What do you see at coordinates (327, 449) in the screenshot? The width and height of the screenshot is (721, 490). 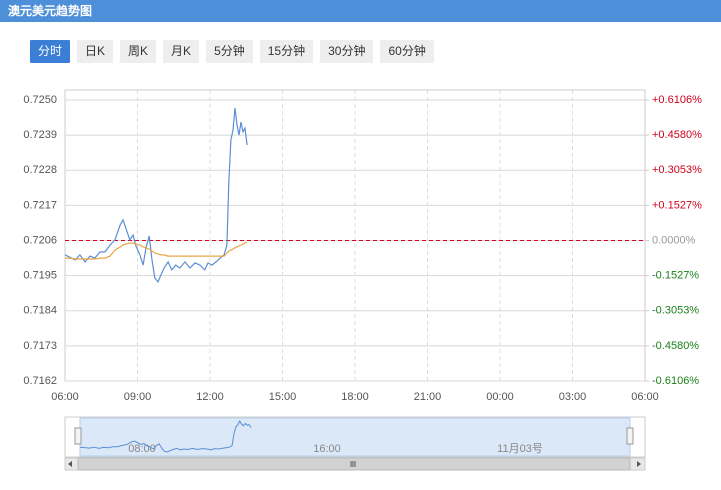 I see `navigator-label: 16:00` at bounding box center [327, 449].